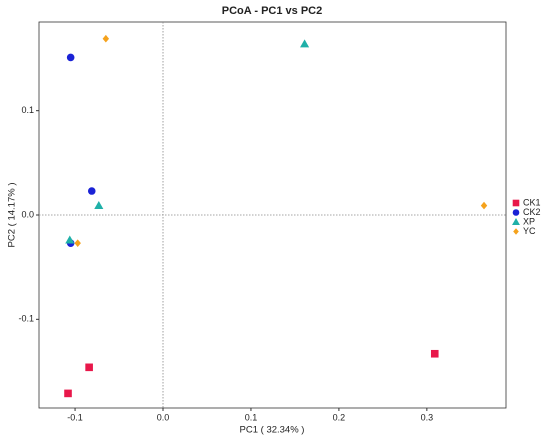  I want to click on x-tick-label: 0.1, so click(251, 417).